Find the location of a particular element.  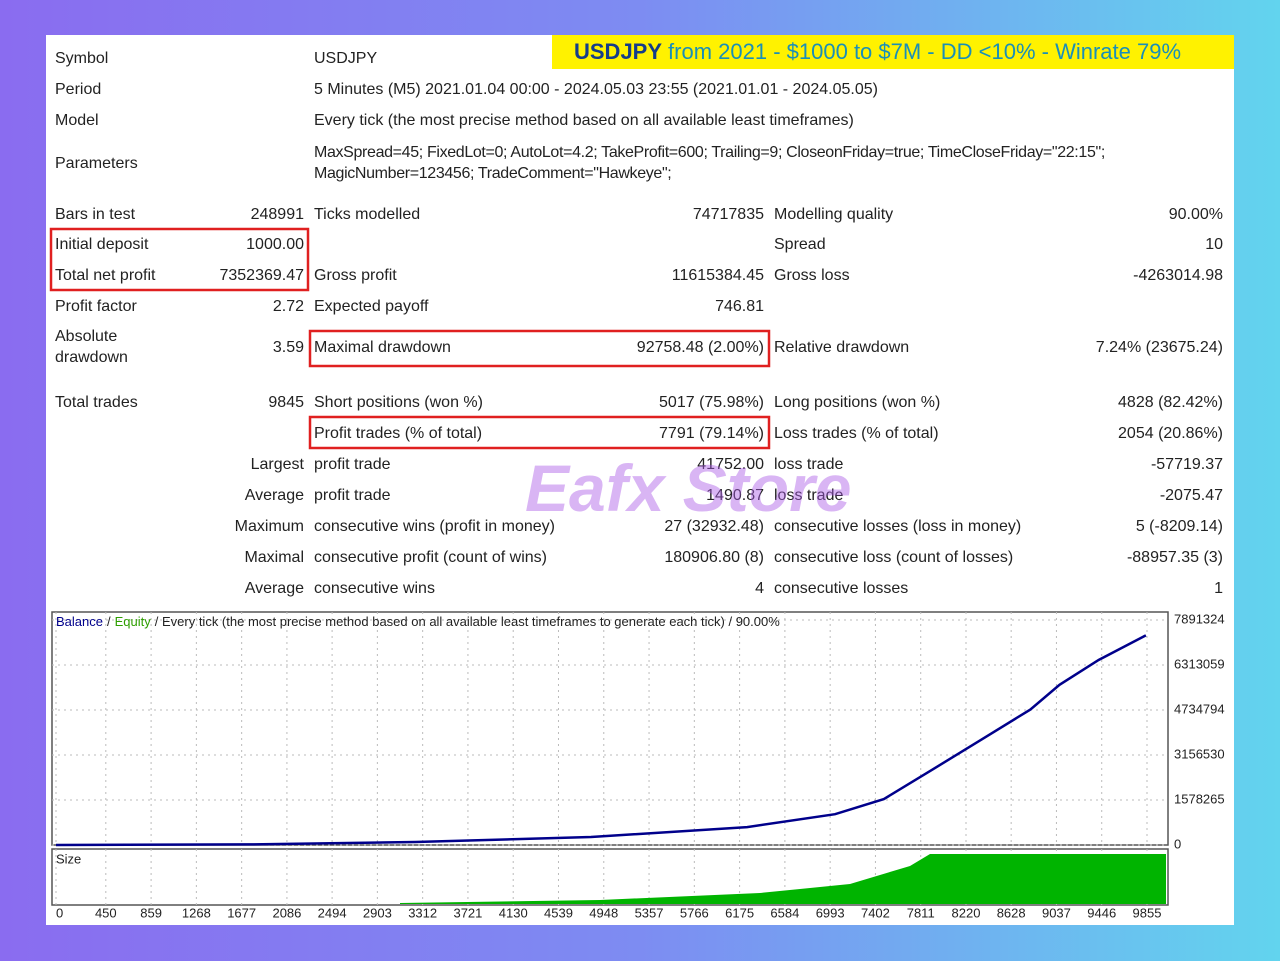

stat-value: 11615384.45 is located at coordinates (717, 275).